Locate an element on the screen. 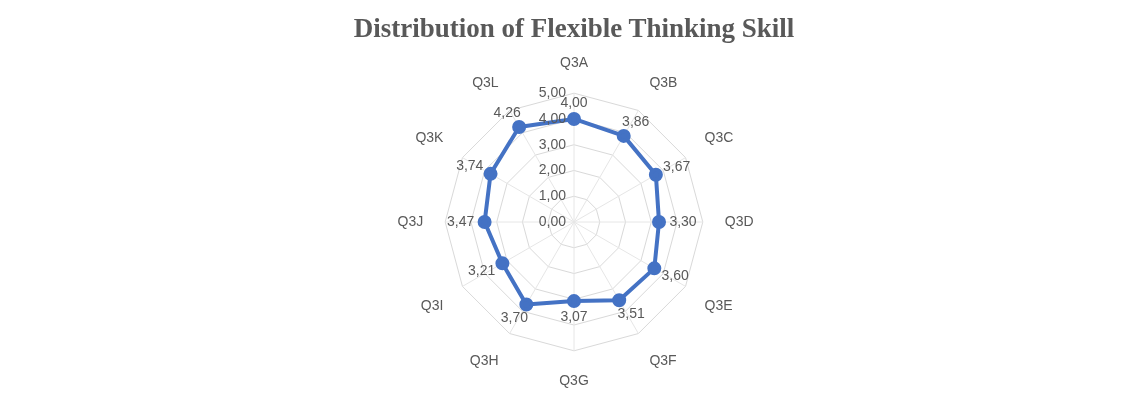  spoke-label: Q3F is located at coordinates (663, 359).